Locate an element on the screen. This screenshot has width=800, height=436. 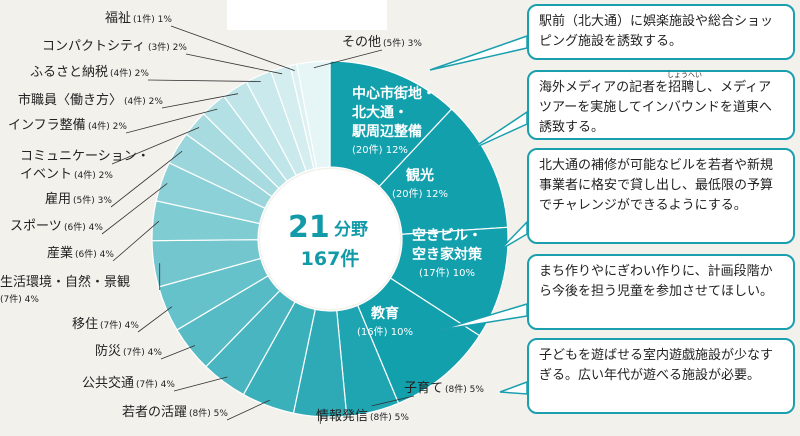
slice-label: 観光 is located at coordinates (420, 175).